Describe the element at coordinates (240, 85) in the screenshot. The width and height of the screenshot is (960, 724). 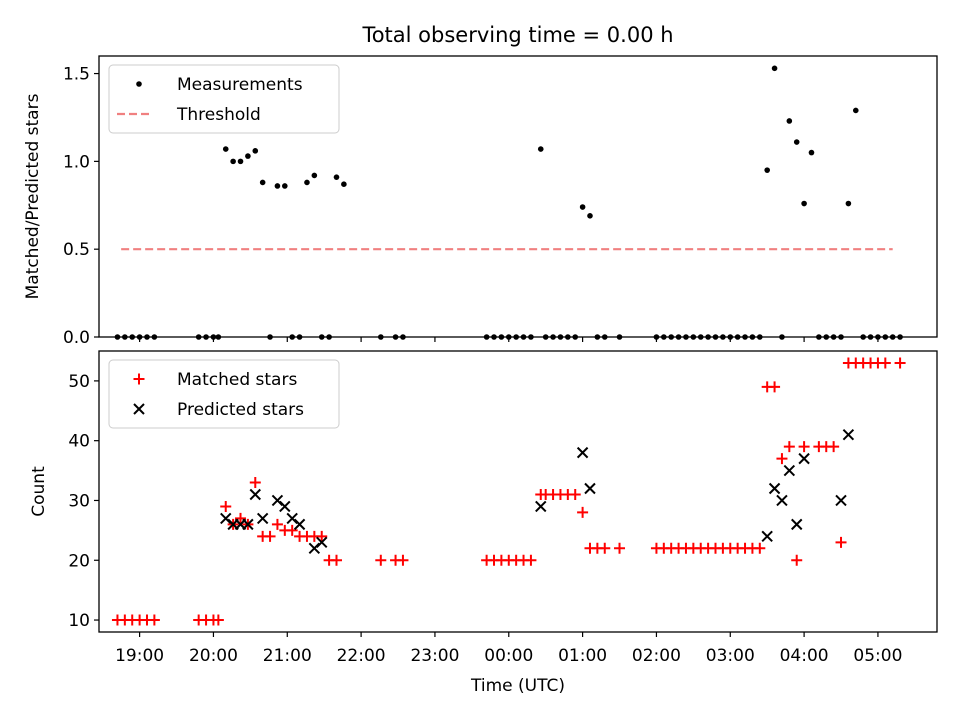
I see `legend-label: Measurements` at that location.